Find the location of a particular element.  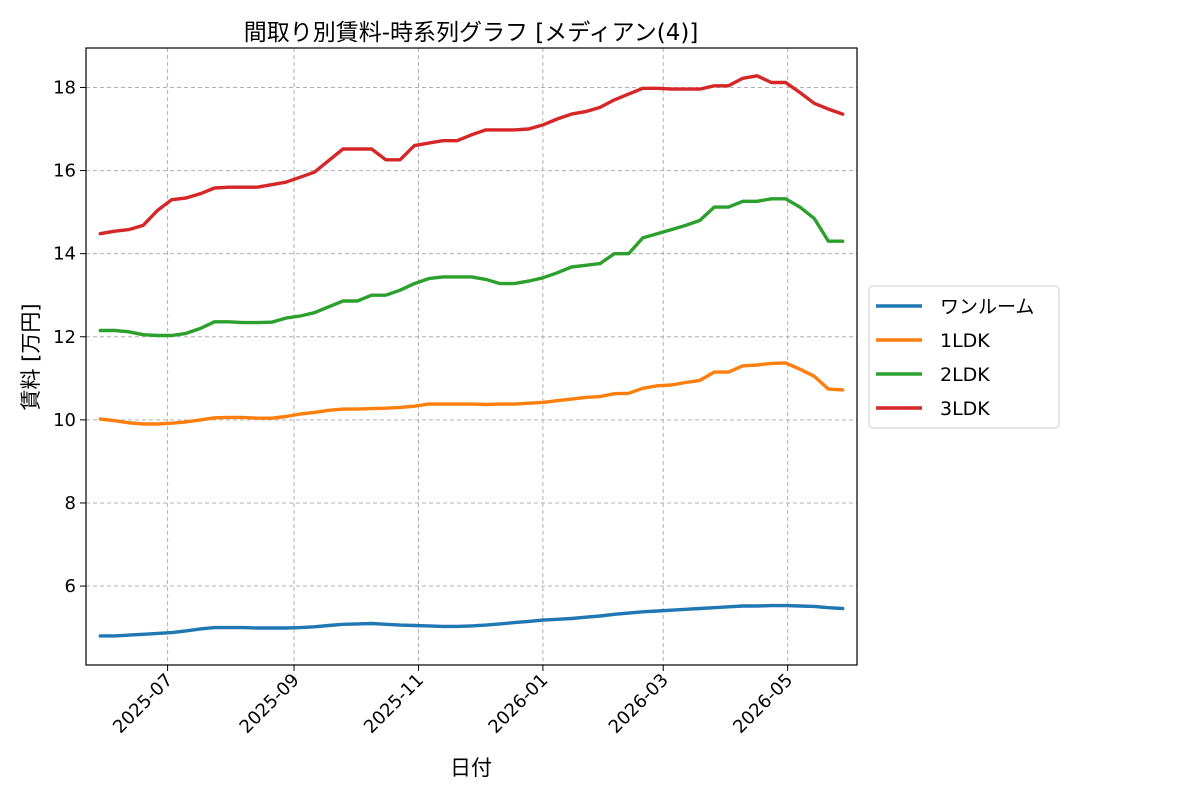

x-tick-label: 2025-11 is located at coordinates (394, 704).